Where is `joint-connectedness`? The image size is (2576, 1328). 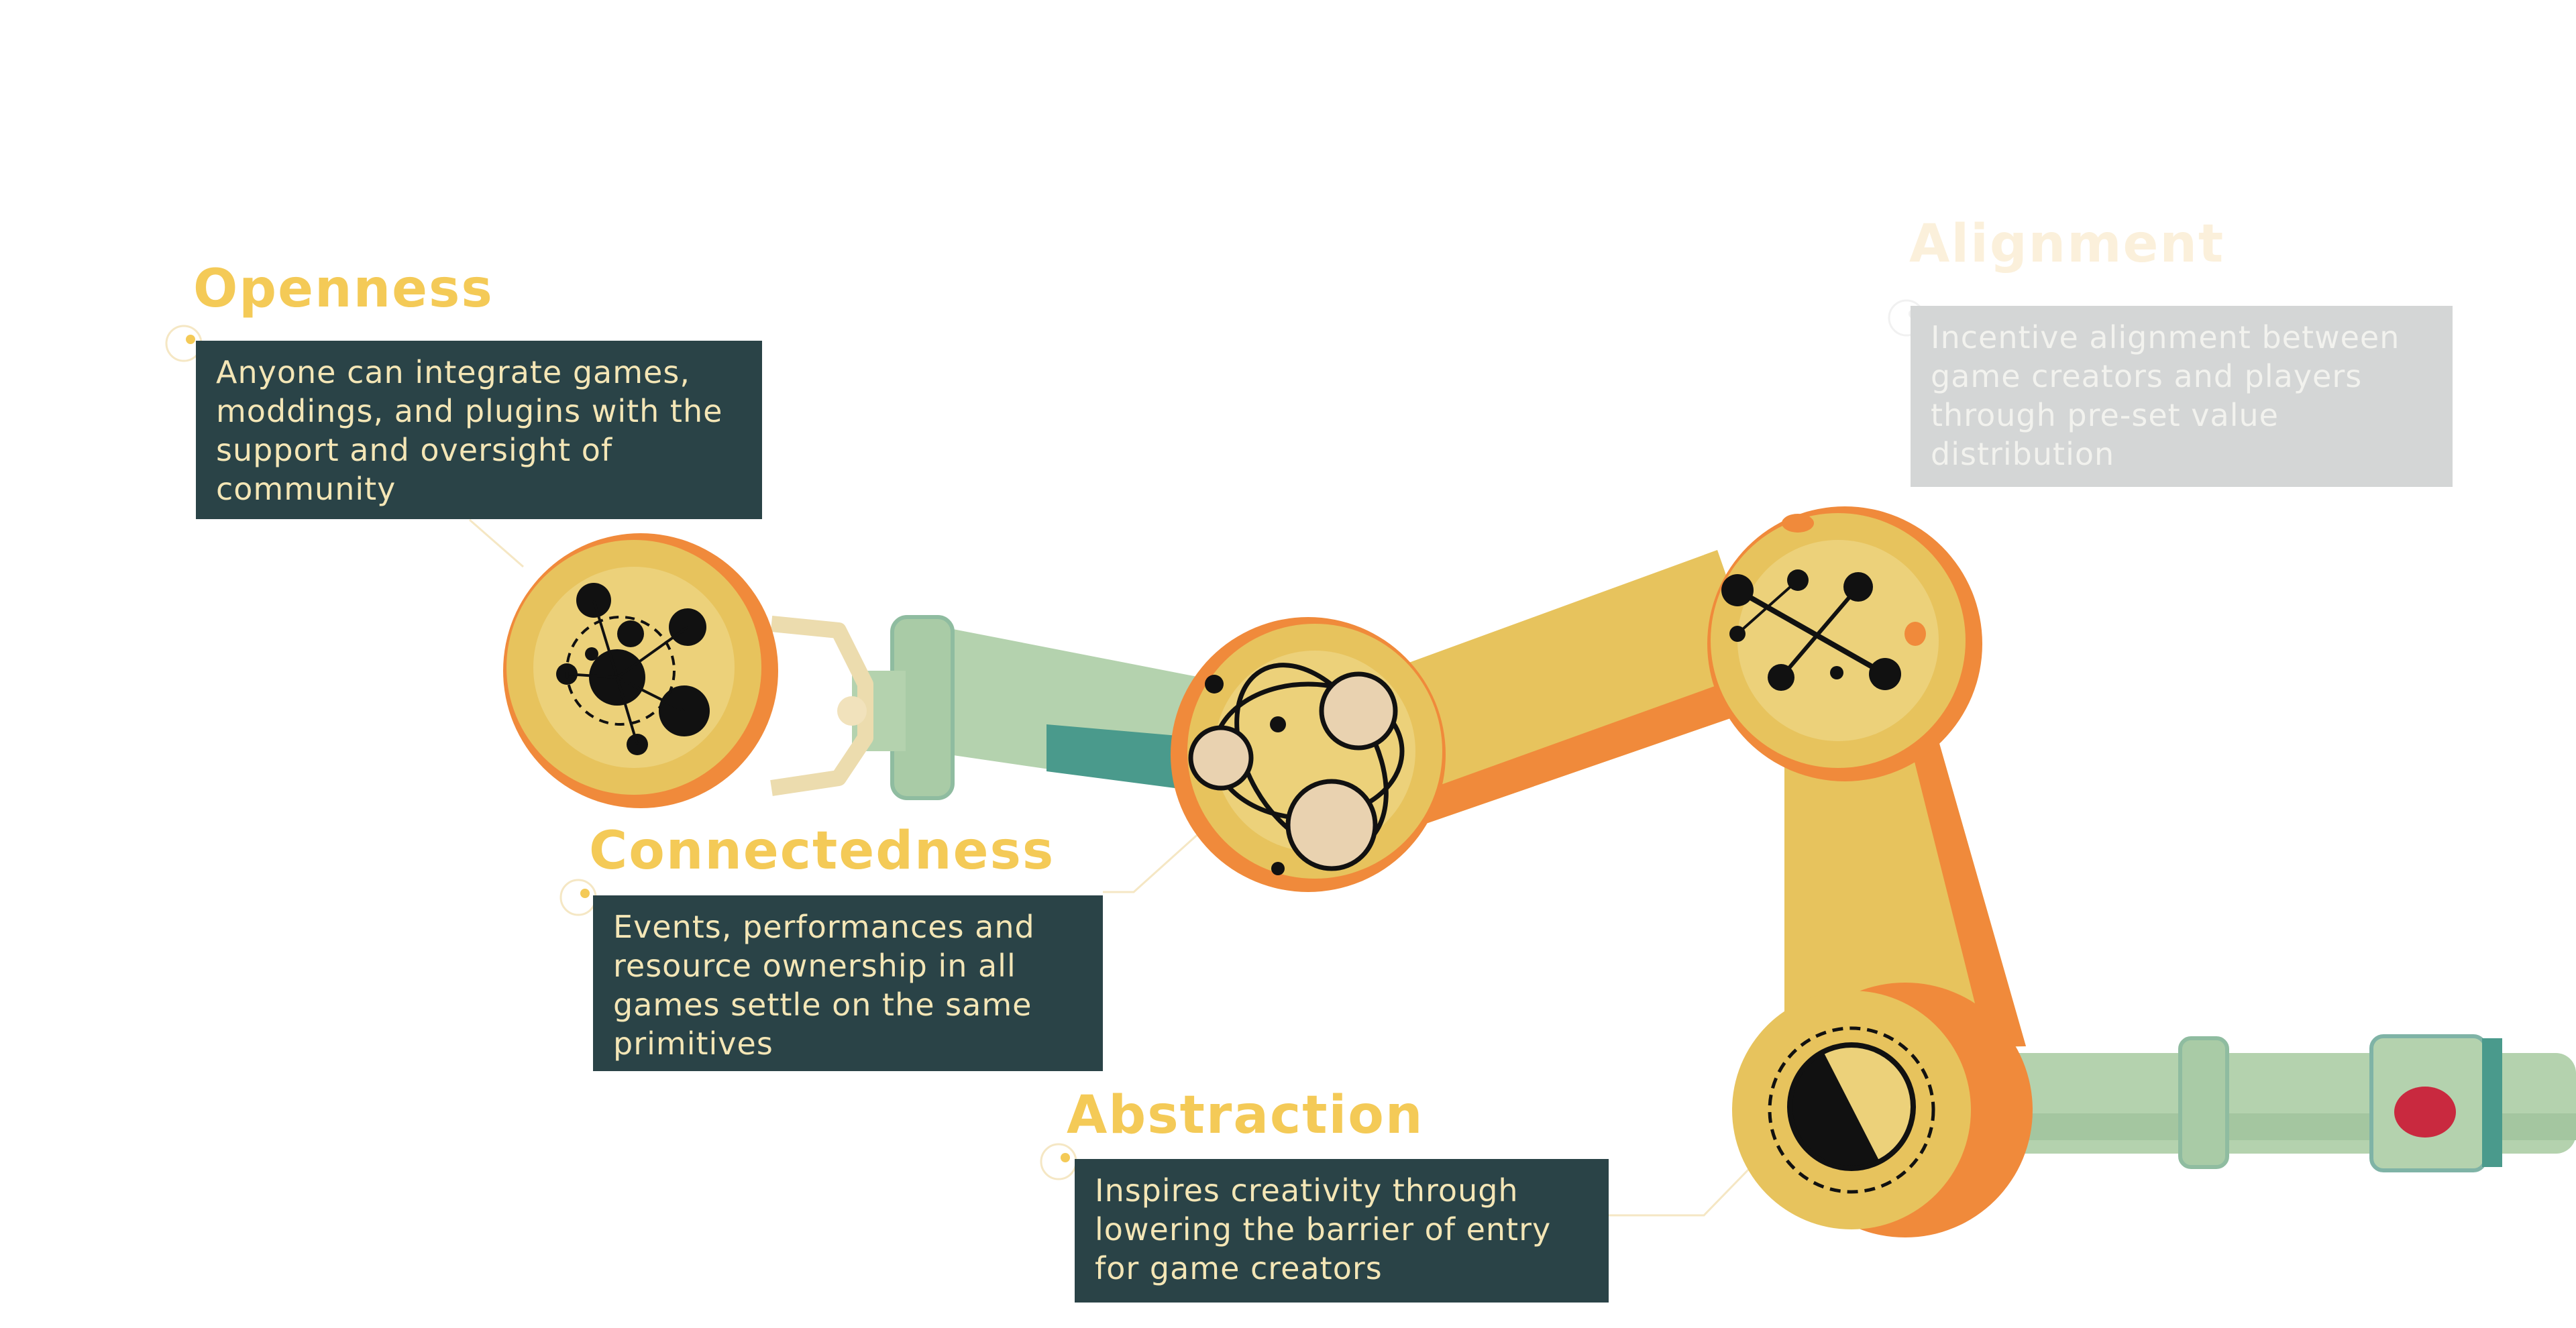 joint-connectedness is located at coordinates (1308, 755).